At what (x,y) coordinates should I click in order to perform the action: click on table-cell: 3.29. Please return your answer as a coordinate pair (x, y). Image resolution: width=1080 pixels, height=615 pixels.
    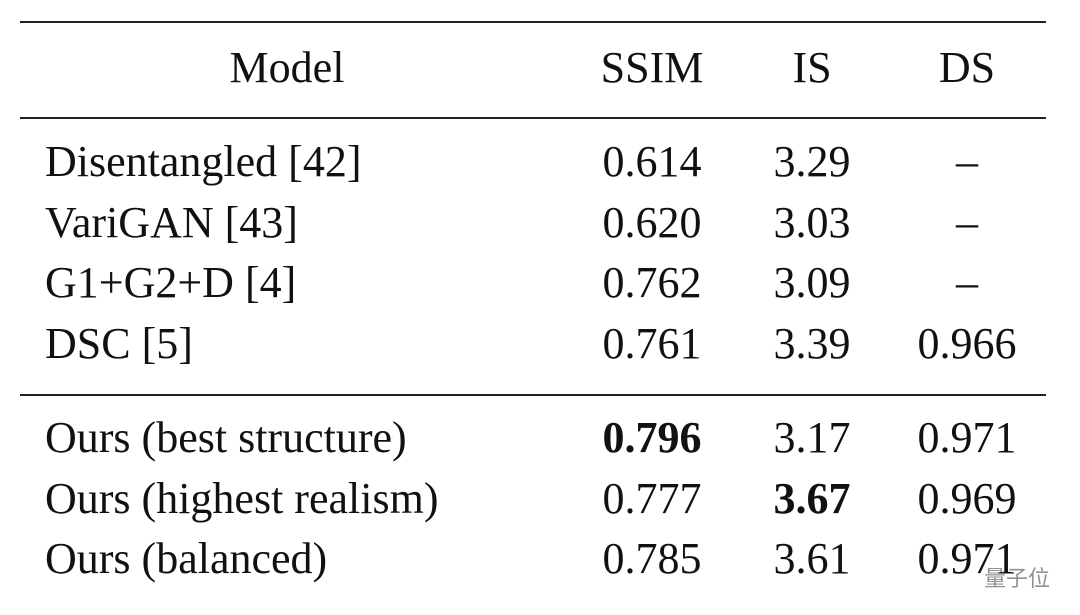
    Looking at the image, I should click on (812, 161).